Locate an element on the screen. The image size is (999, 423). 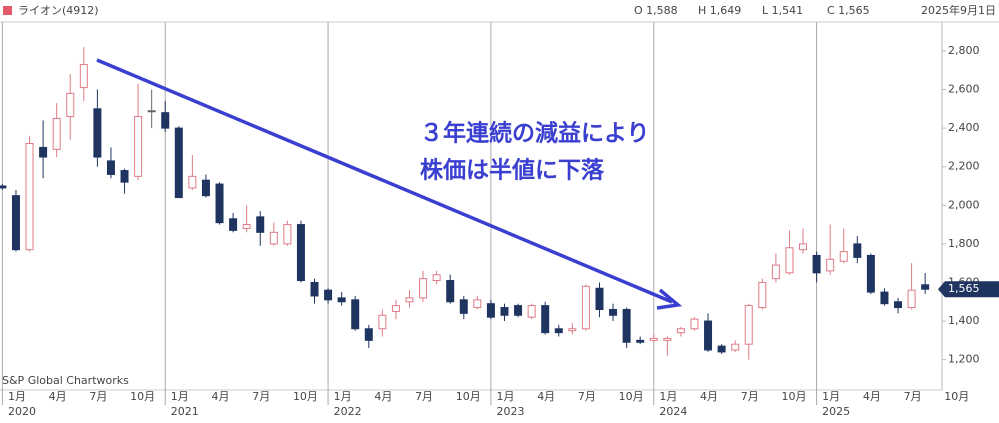
high-label: H 1,649 is located at coordinates (719, 10).